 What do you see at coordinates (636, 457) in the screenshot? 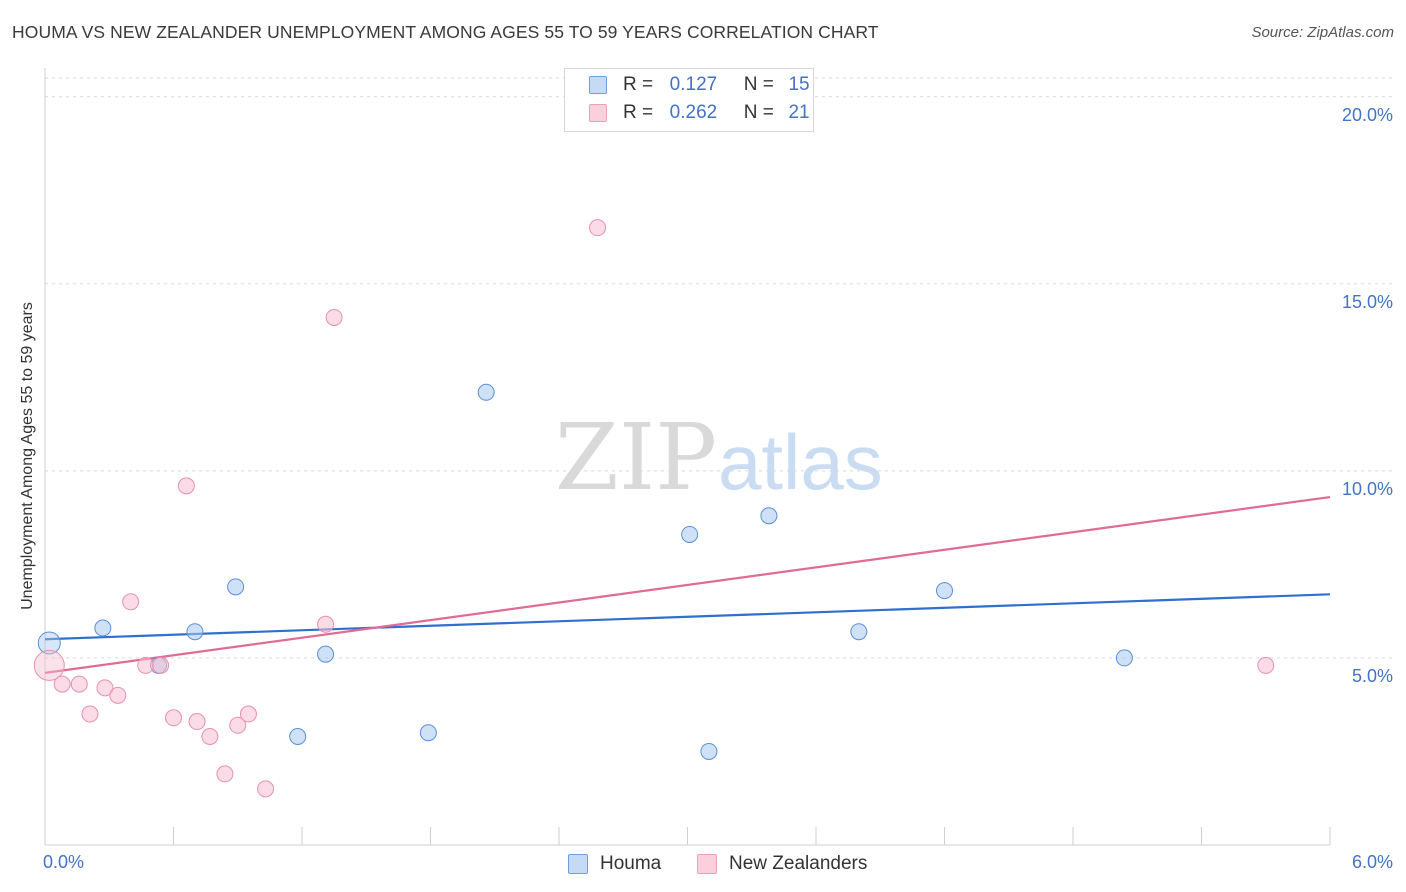
I see `watermark-zip: ZIP` at bounding box center [636, 457].